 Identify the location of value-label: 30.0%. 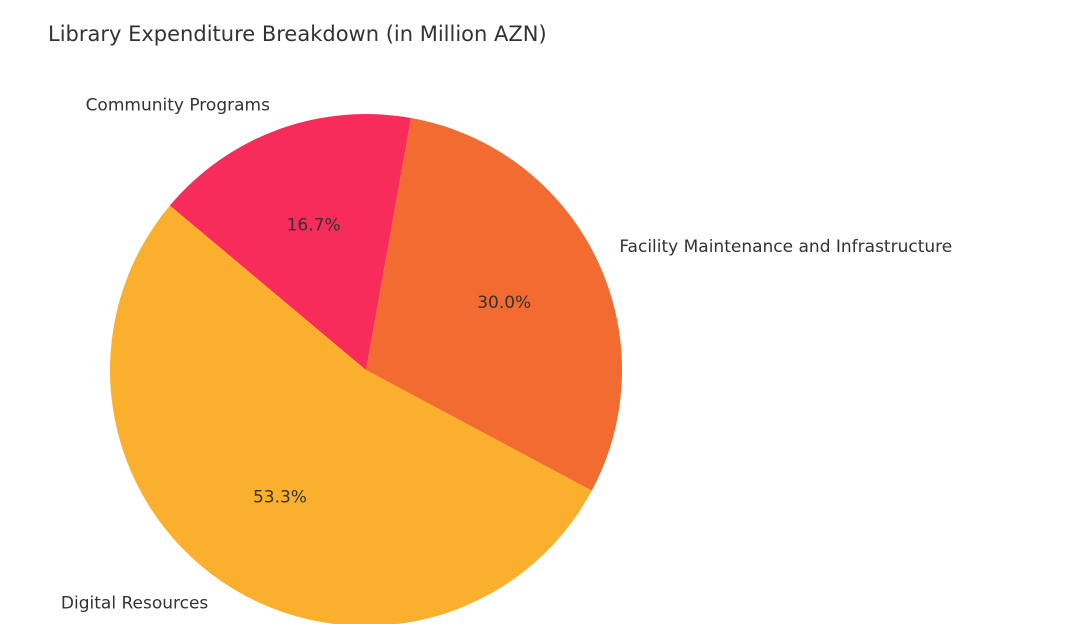
(504, 303).